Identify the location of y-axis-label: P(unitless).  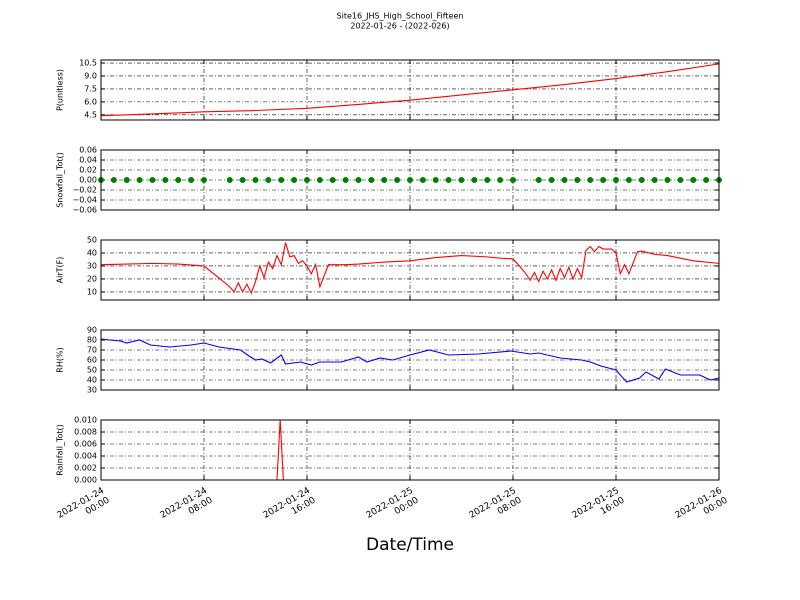
(60, 90).